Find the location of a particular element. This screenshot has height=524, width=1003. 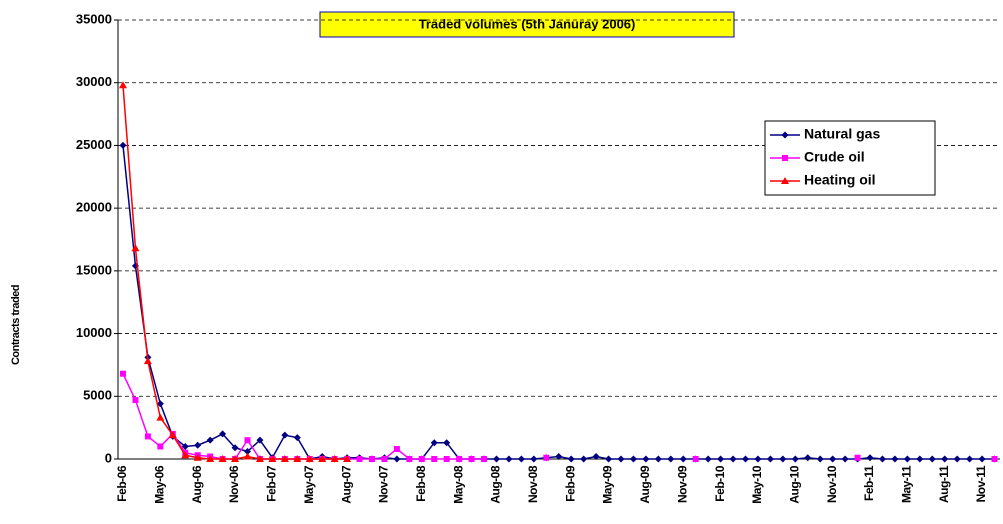

x-tick-label: Aug-07 is located at coordinates (346, 484).